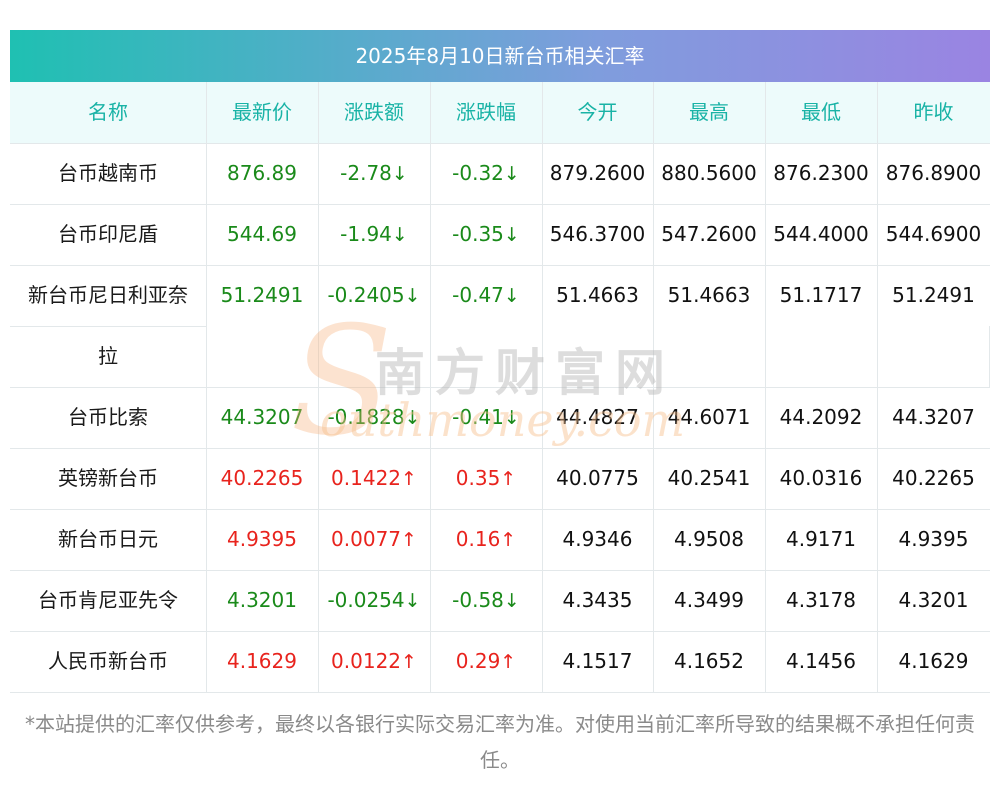  Describe the element at coordinates (478, 417) in the screenshot. I see `change-percent-value: -0.41` at that location.